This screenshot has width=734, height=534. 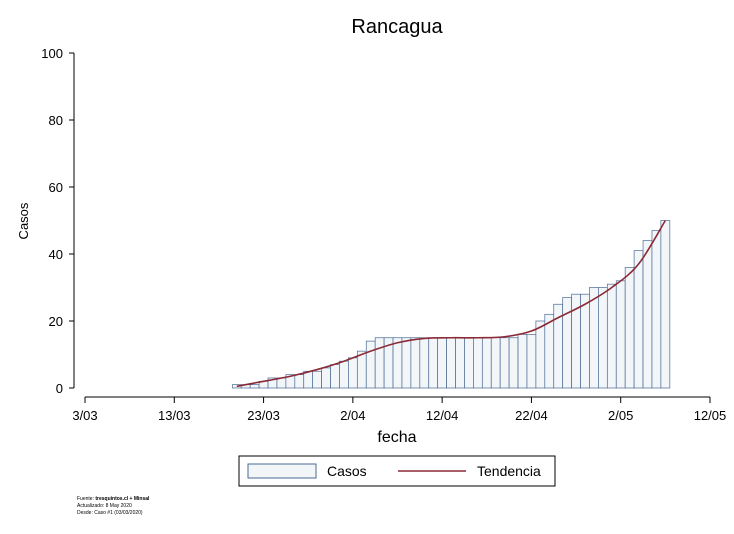 I want to click on footer-updated: Actualizado: 8 May 2020, so click(x=104, y=506).